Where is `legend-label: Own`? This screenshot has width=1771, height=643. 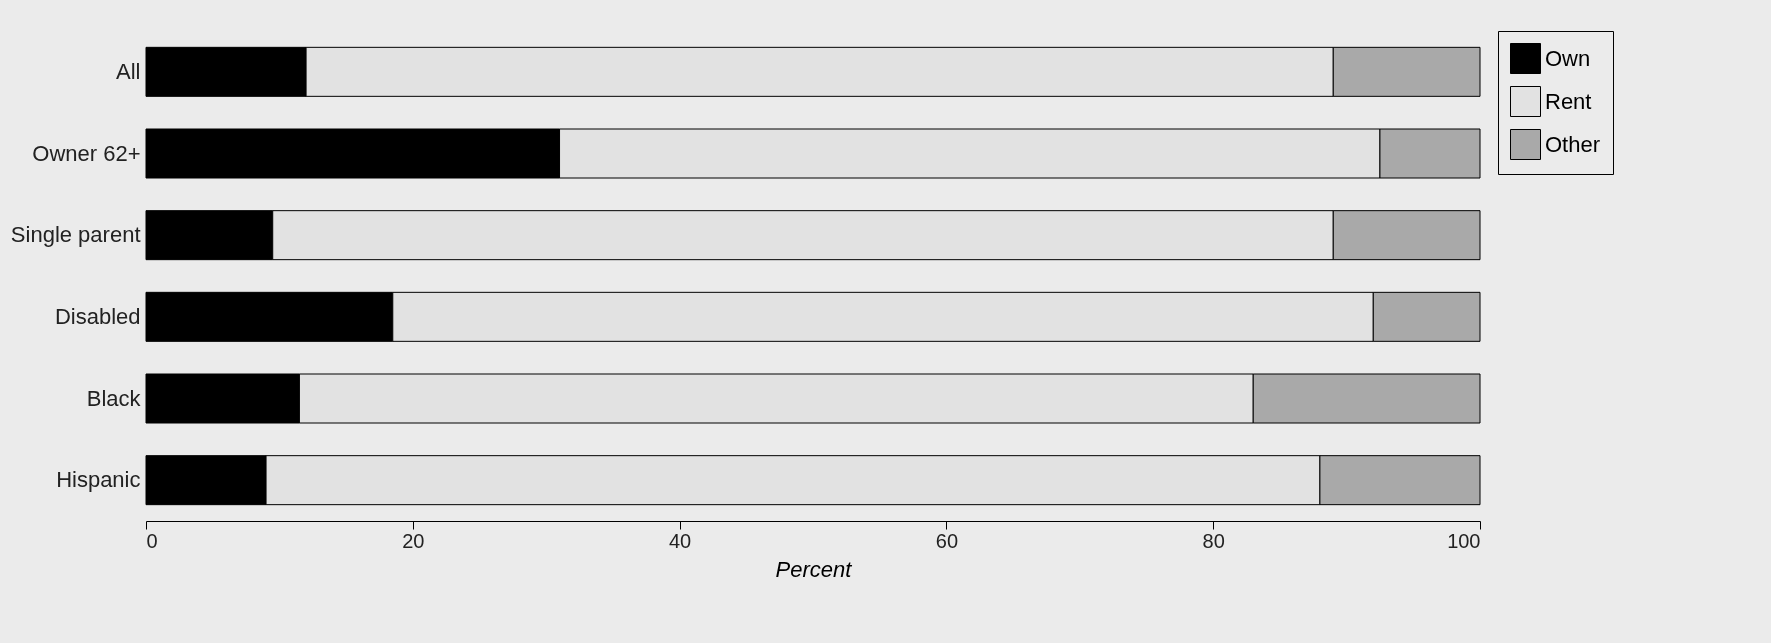 legend-label: Own is located at coordinates (1568, 58).